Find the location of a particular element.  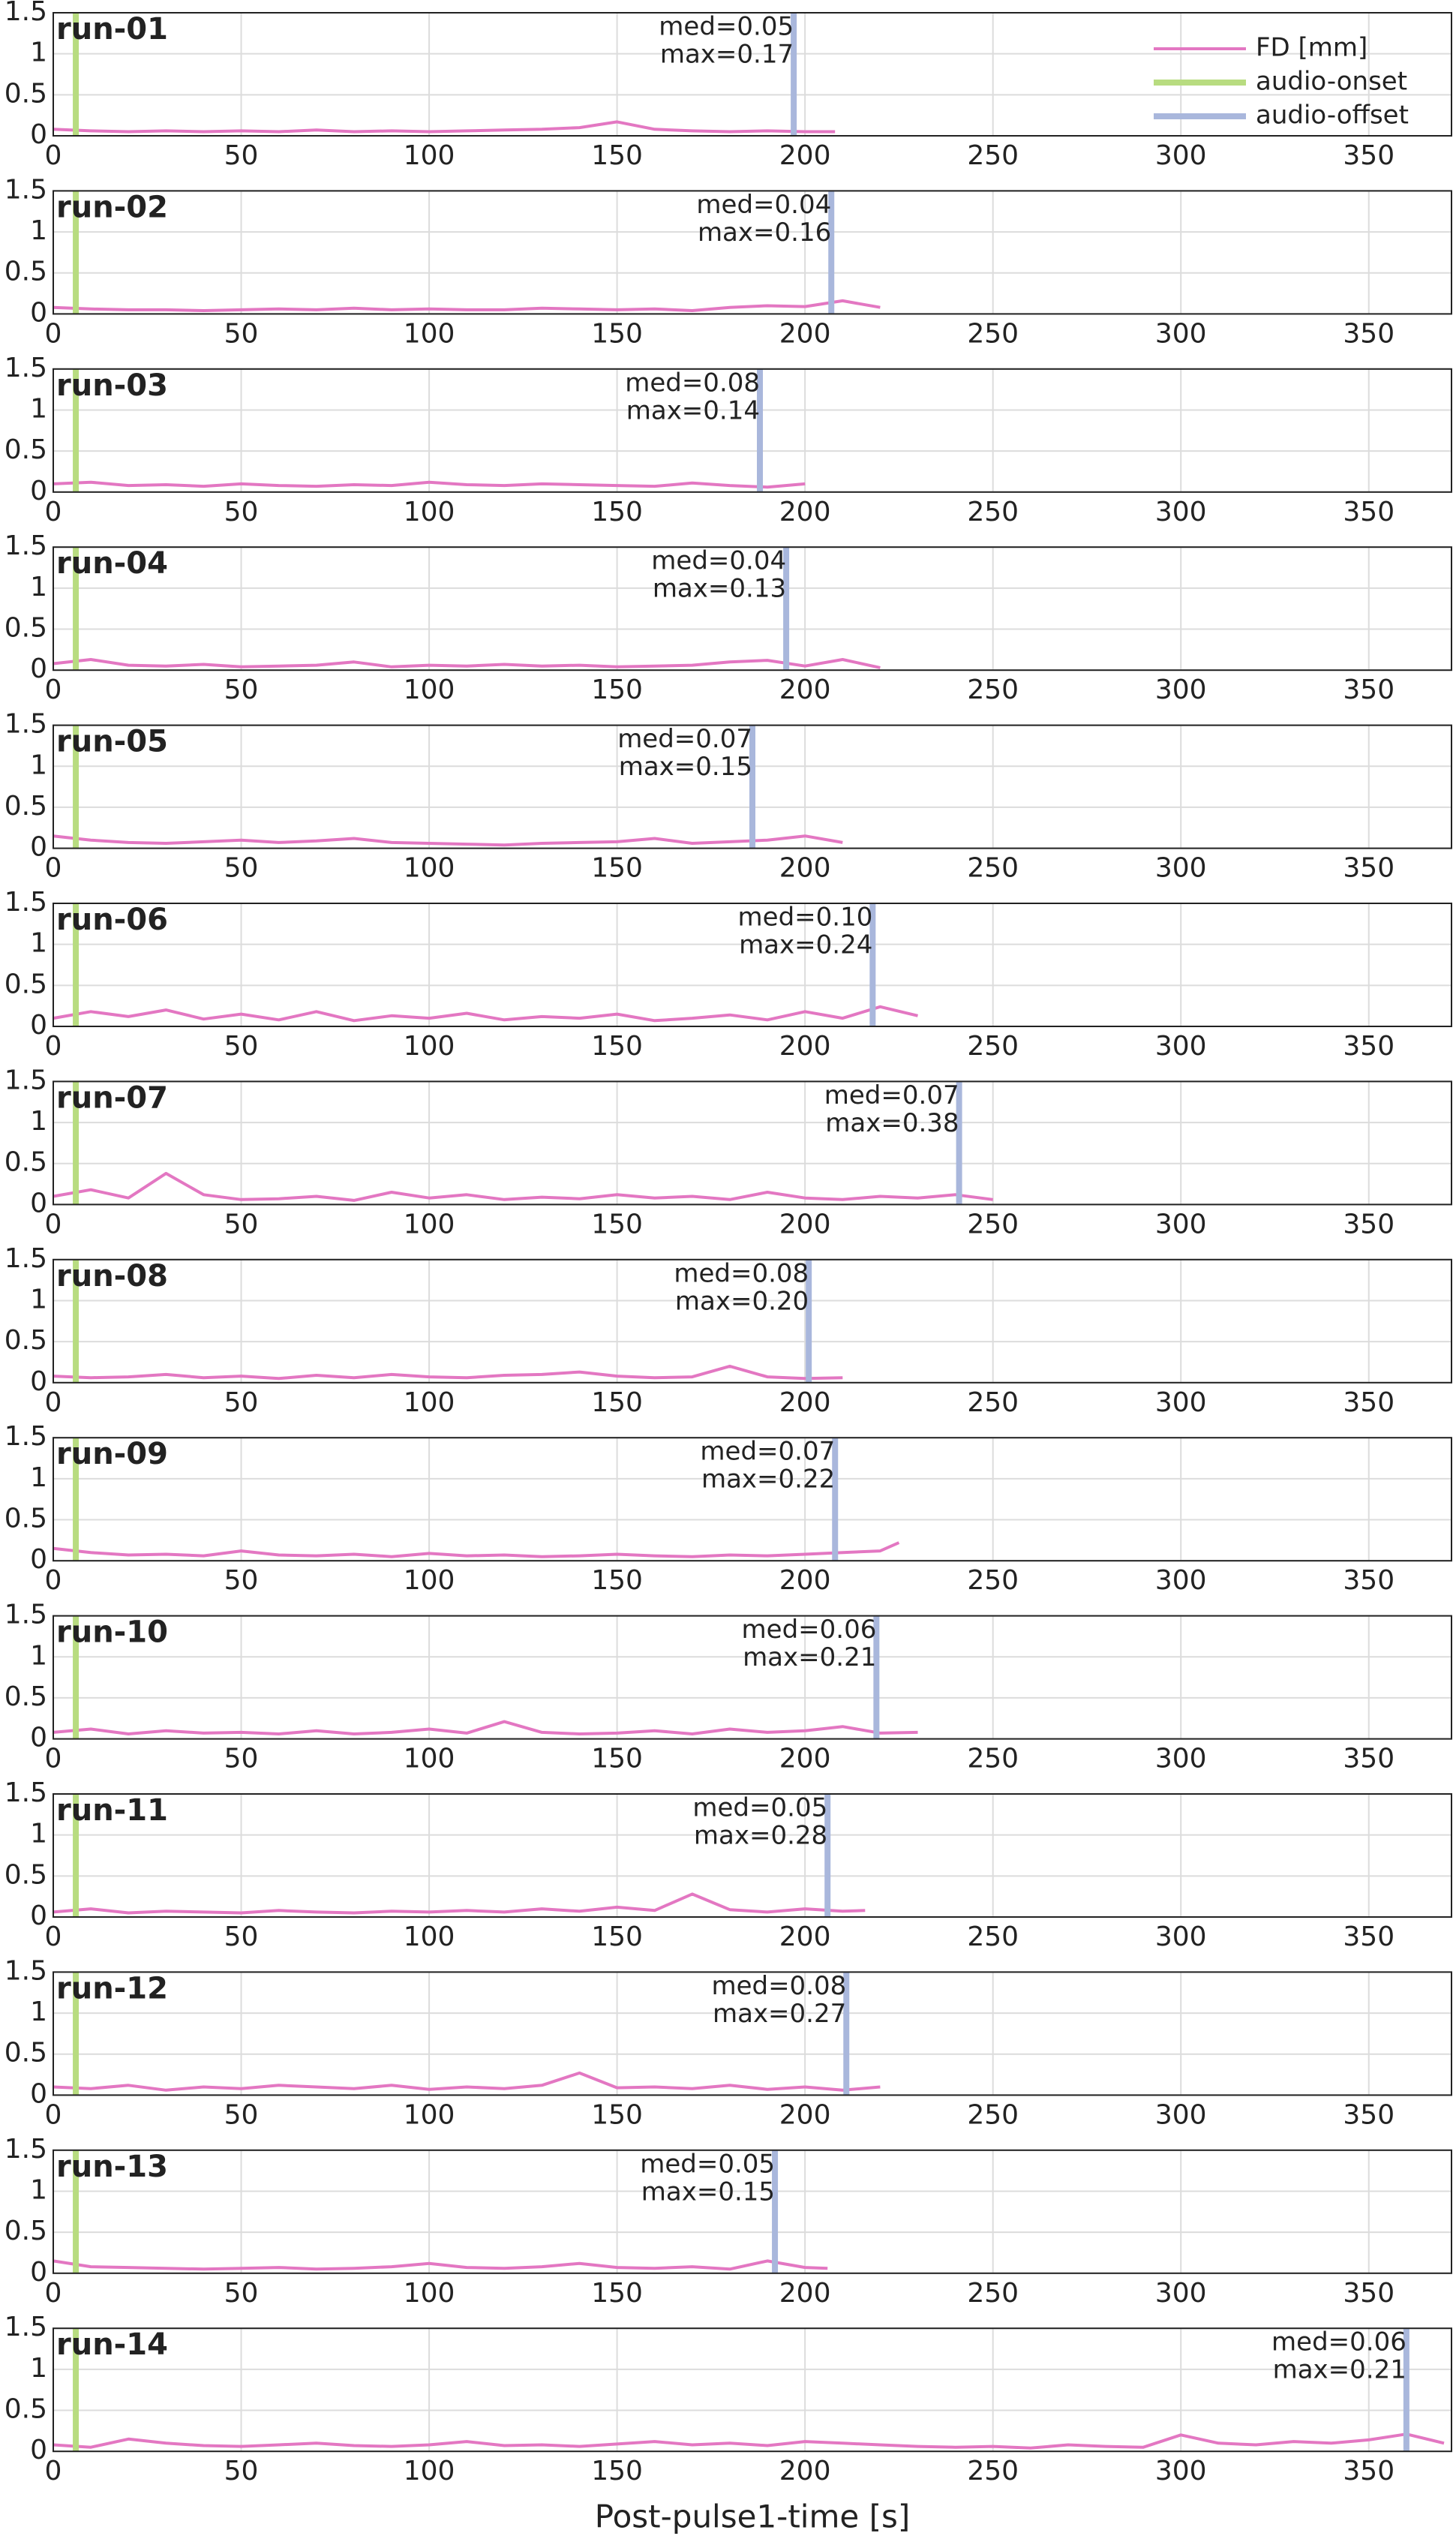

legend-label: FD [mm] is located at coordinates (1311, 48).